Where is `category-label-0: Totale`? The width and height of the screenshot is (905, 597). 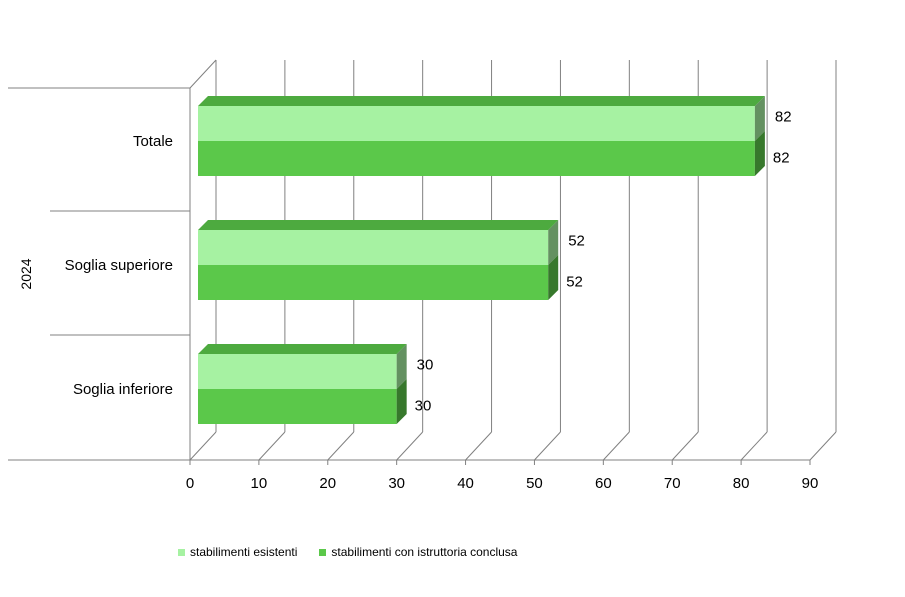 category-label-0: Totale is located at coordinates (153, 141).